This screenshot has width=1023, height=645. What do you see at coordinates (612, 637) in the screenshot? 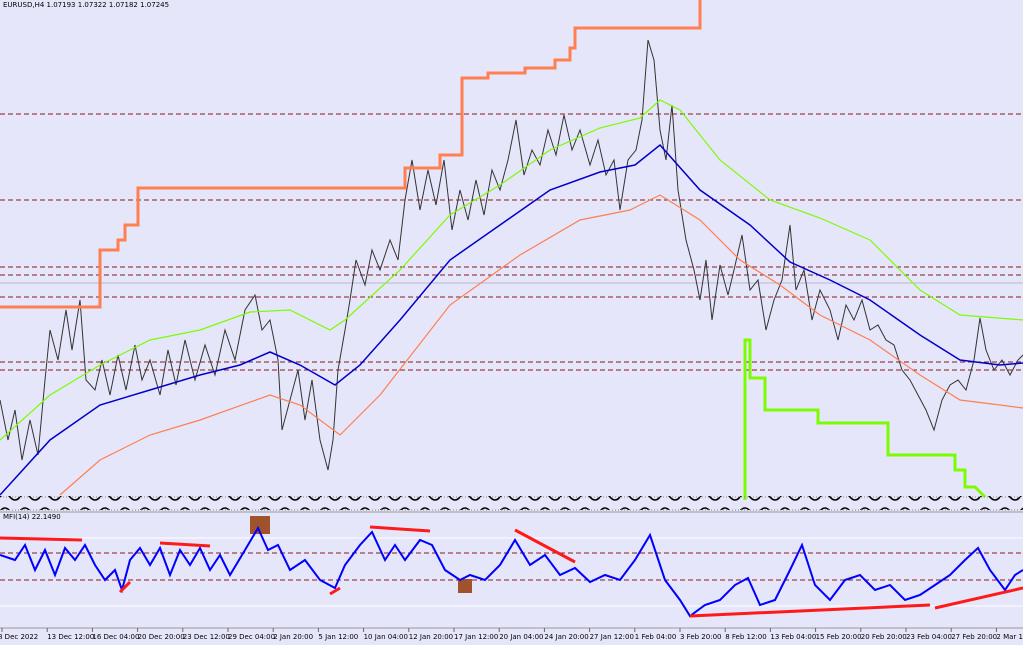
I see `time-label: 27 Jan 12:00` at bounding box center [612, 637].